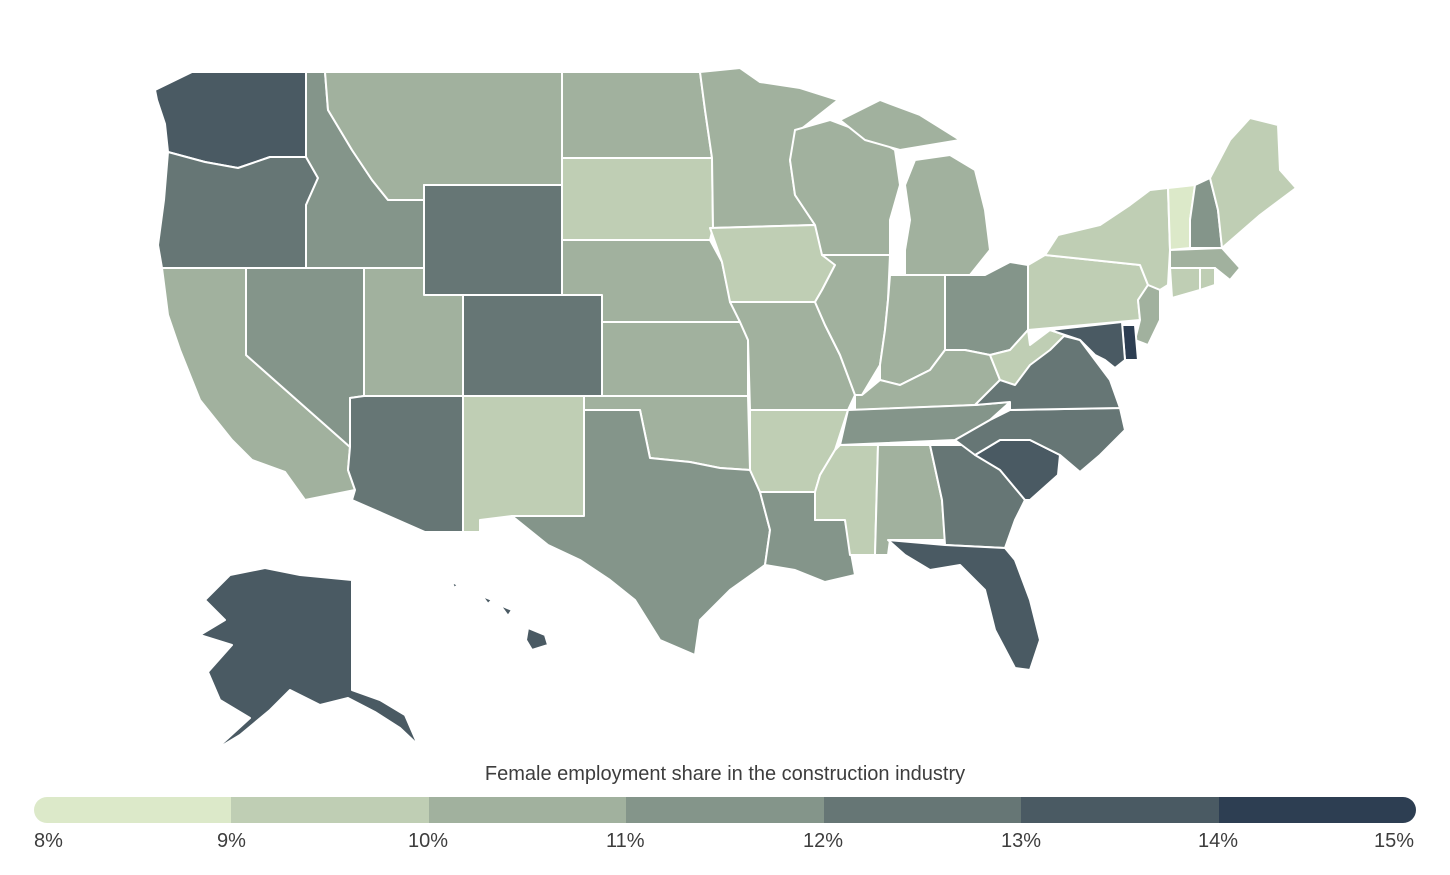  I want to click on state-south-dakota, so click(637, 199).